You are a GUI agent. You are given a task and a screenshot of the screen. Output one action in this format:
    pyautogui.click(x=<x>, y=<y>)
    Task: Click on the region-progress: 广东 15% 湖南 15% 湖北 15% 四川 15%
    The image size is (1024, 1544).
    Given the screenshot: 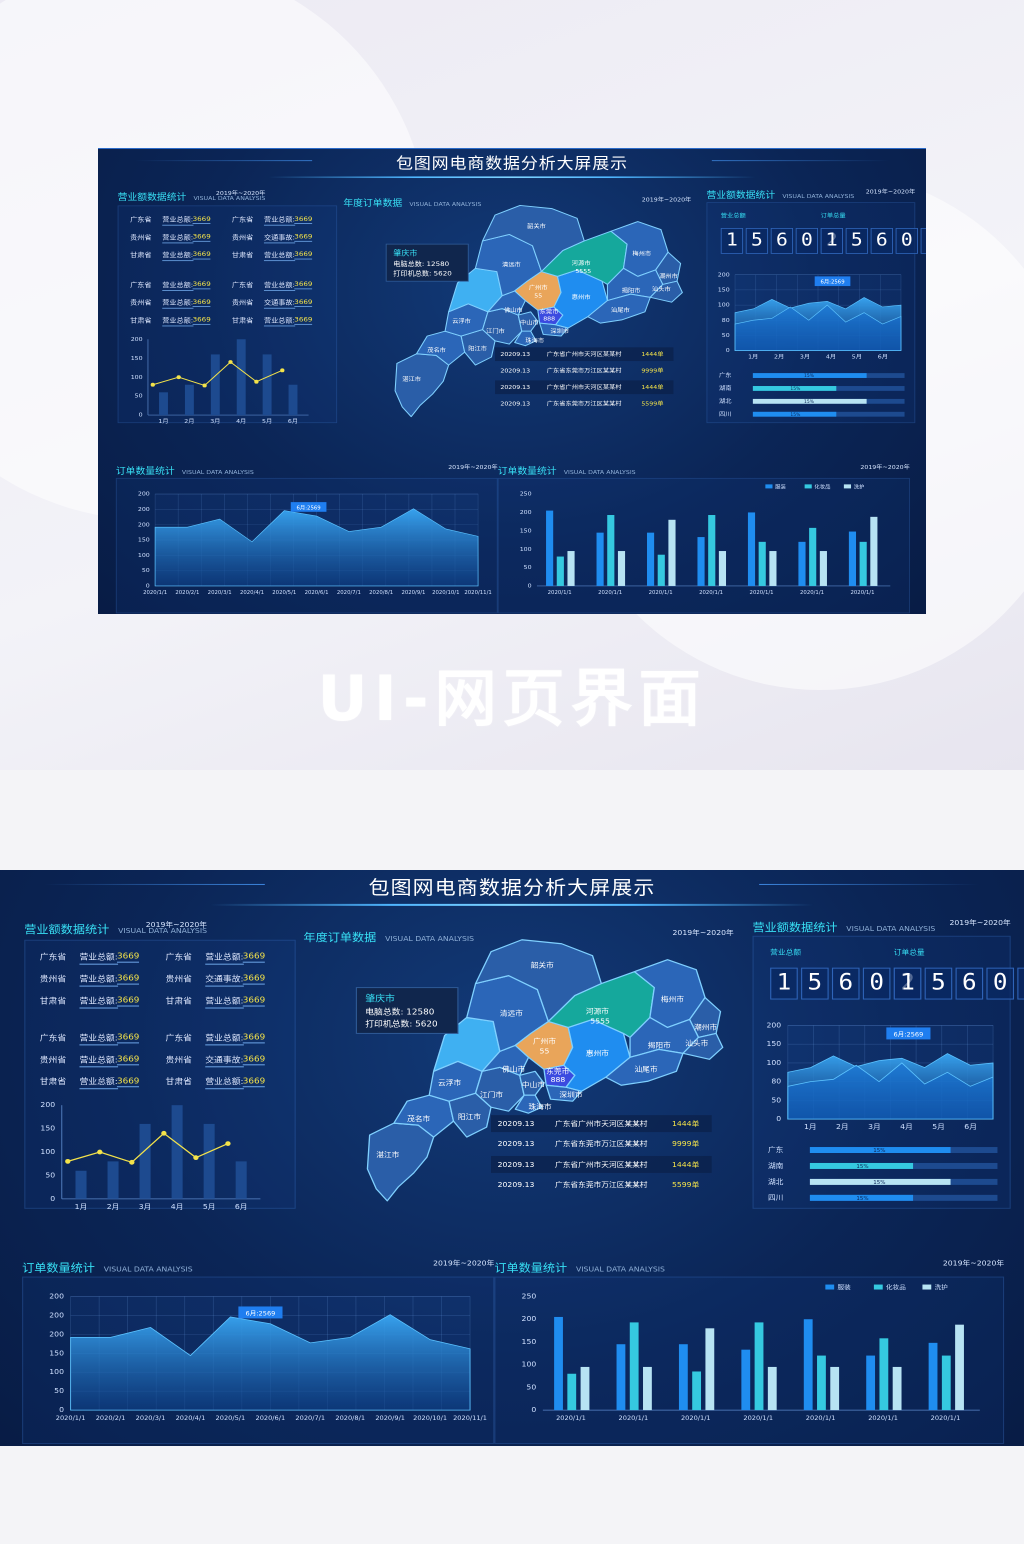 What is the action you would take?
    pyautogui.click(x=812, y=394)
    